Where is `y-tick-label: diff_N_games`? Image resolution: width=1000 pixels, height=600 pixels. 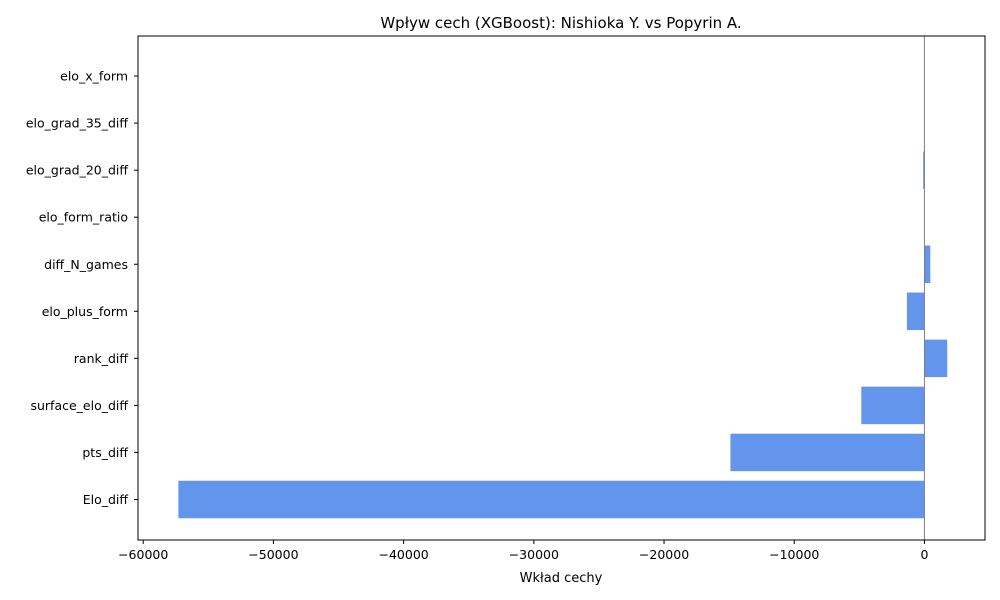 y-tick-label: diff_N_games is located at coordinates (86, 264).